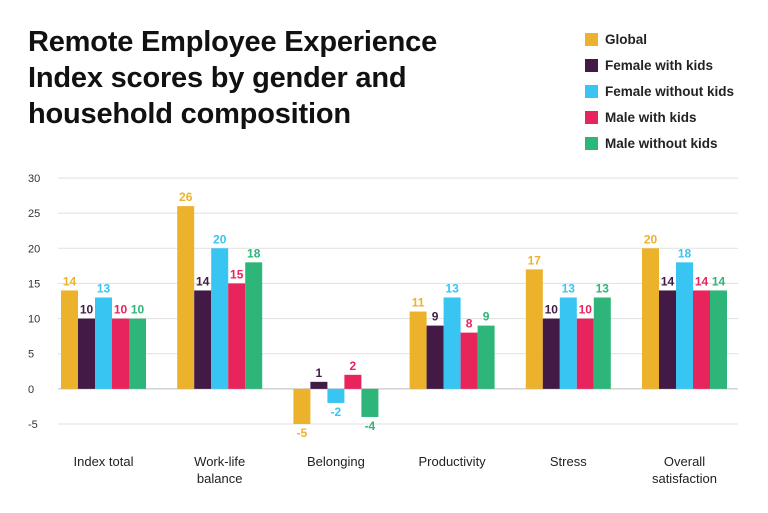 The width and height of the screenshot is (768, 513). What do you see at coordinates (591, 39) in the screenshot?
I see `legend-swatch-global` at bounding box center [591, 39].